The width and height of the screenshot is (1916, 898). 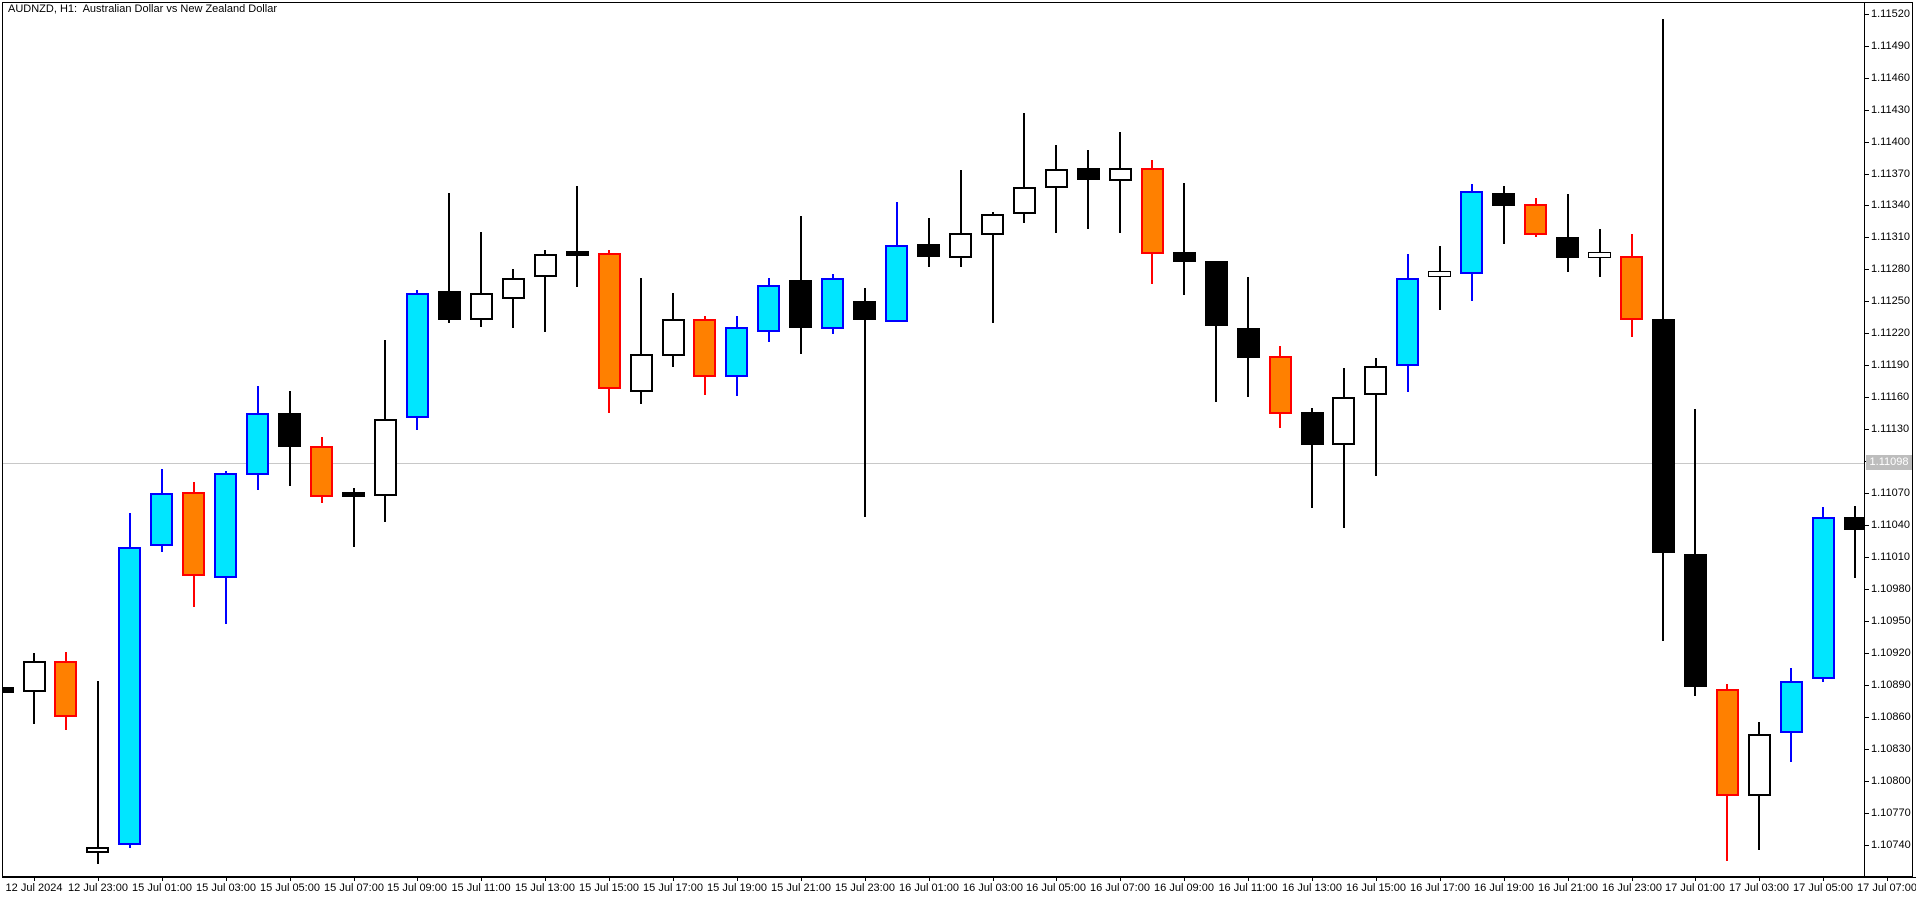 What do you see at coordinates (1890, 78) in the screenshot?
I see `price-axis-label: 1.11460` at bounding box center [1890, 78].